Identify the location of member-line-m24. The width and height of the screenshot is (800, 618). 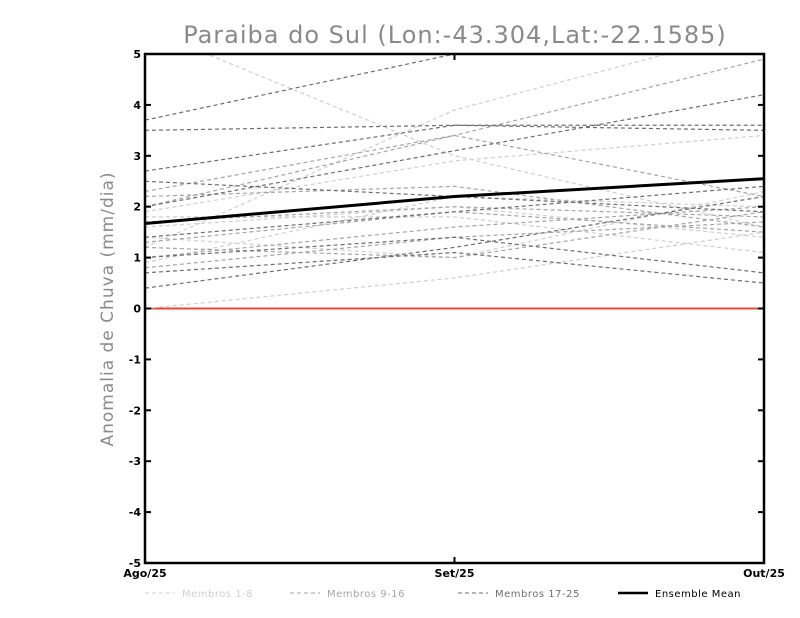
(454, 255).